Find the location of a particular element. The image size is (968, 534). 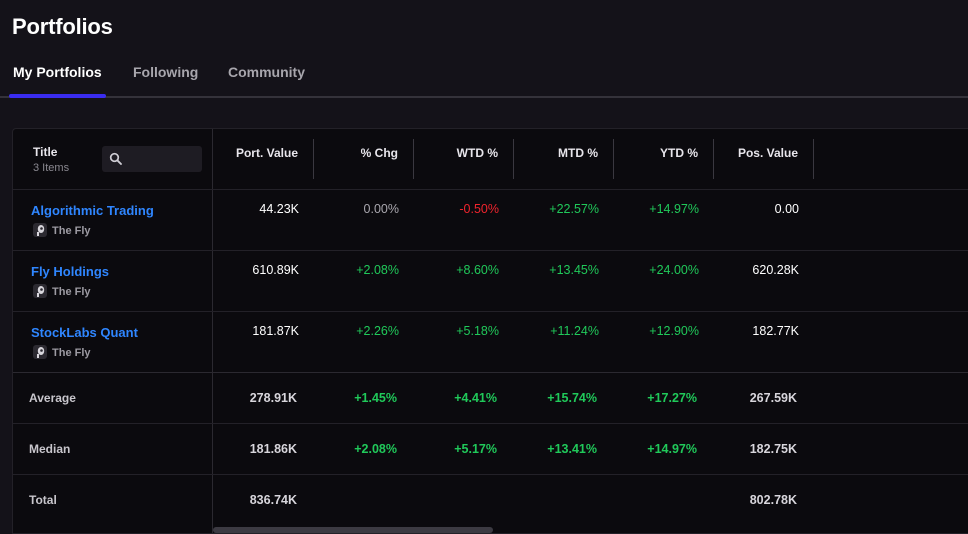

summary-pct-chg: +2.08% is located at coordinates (375, 449).